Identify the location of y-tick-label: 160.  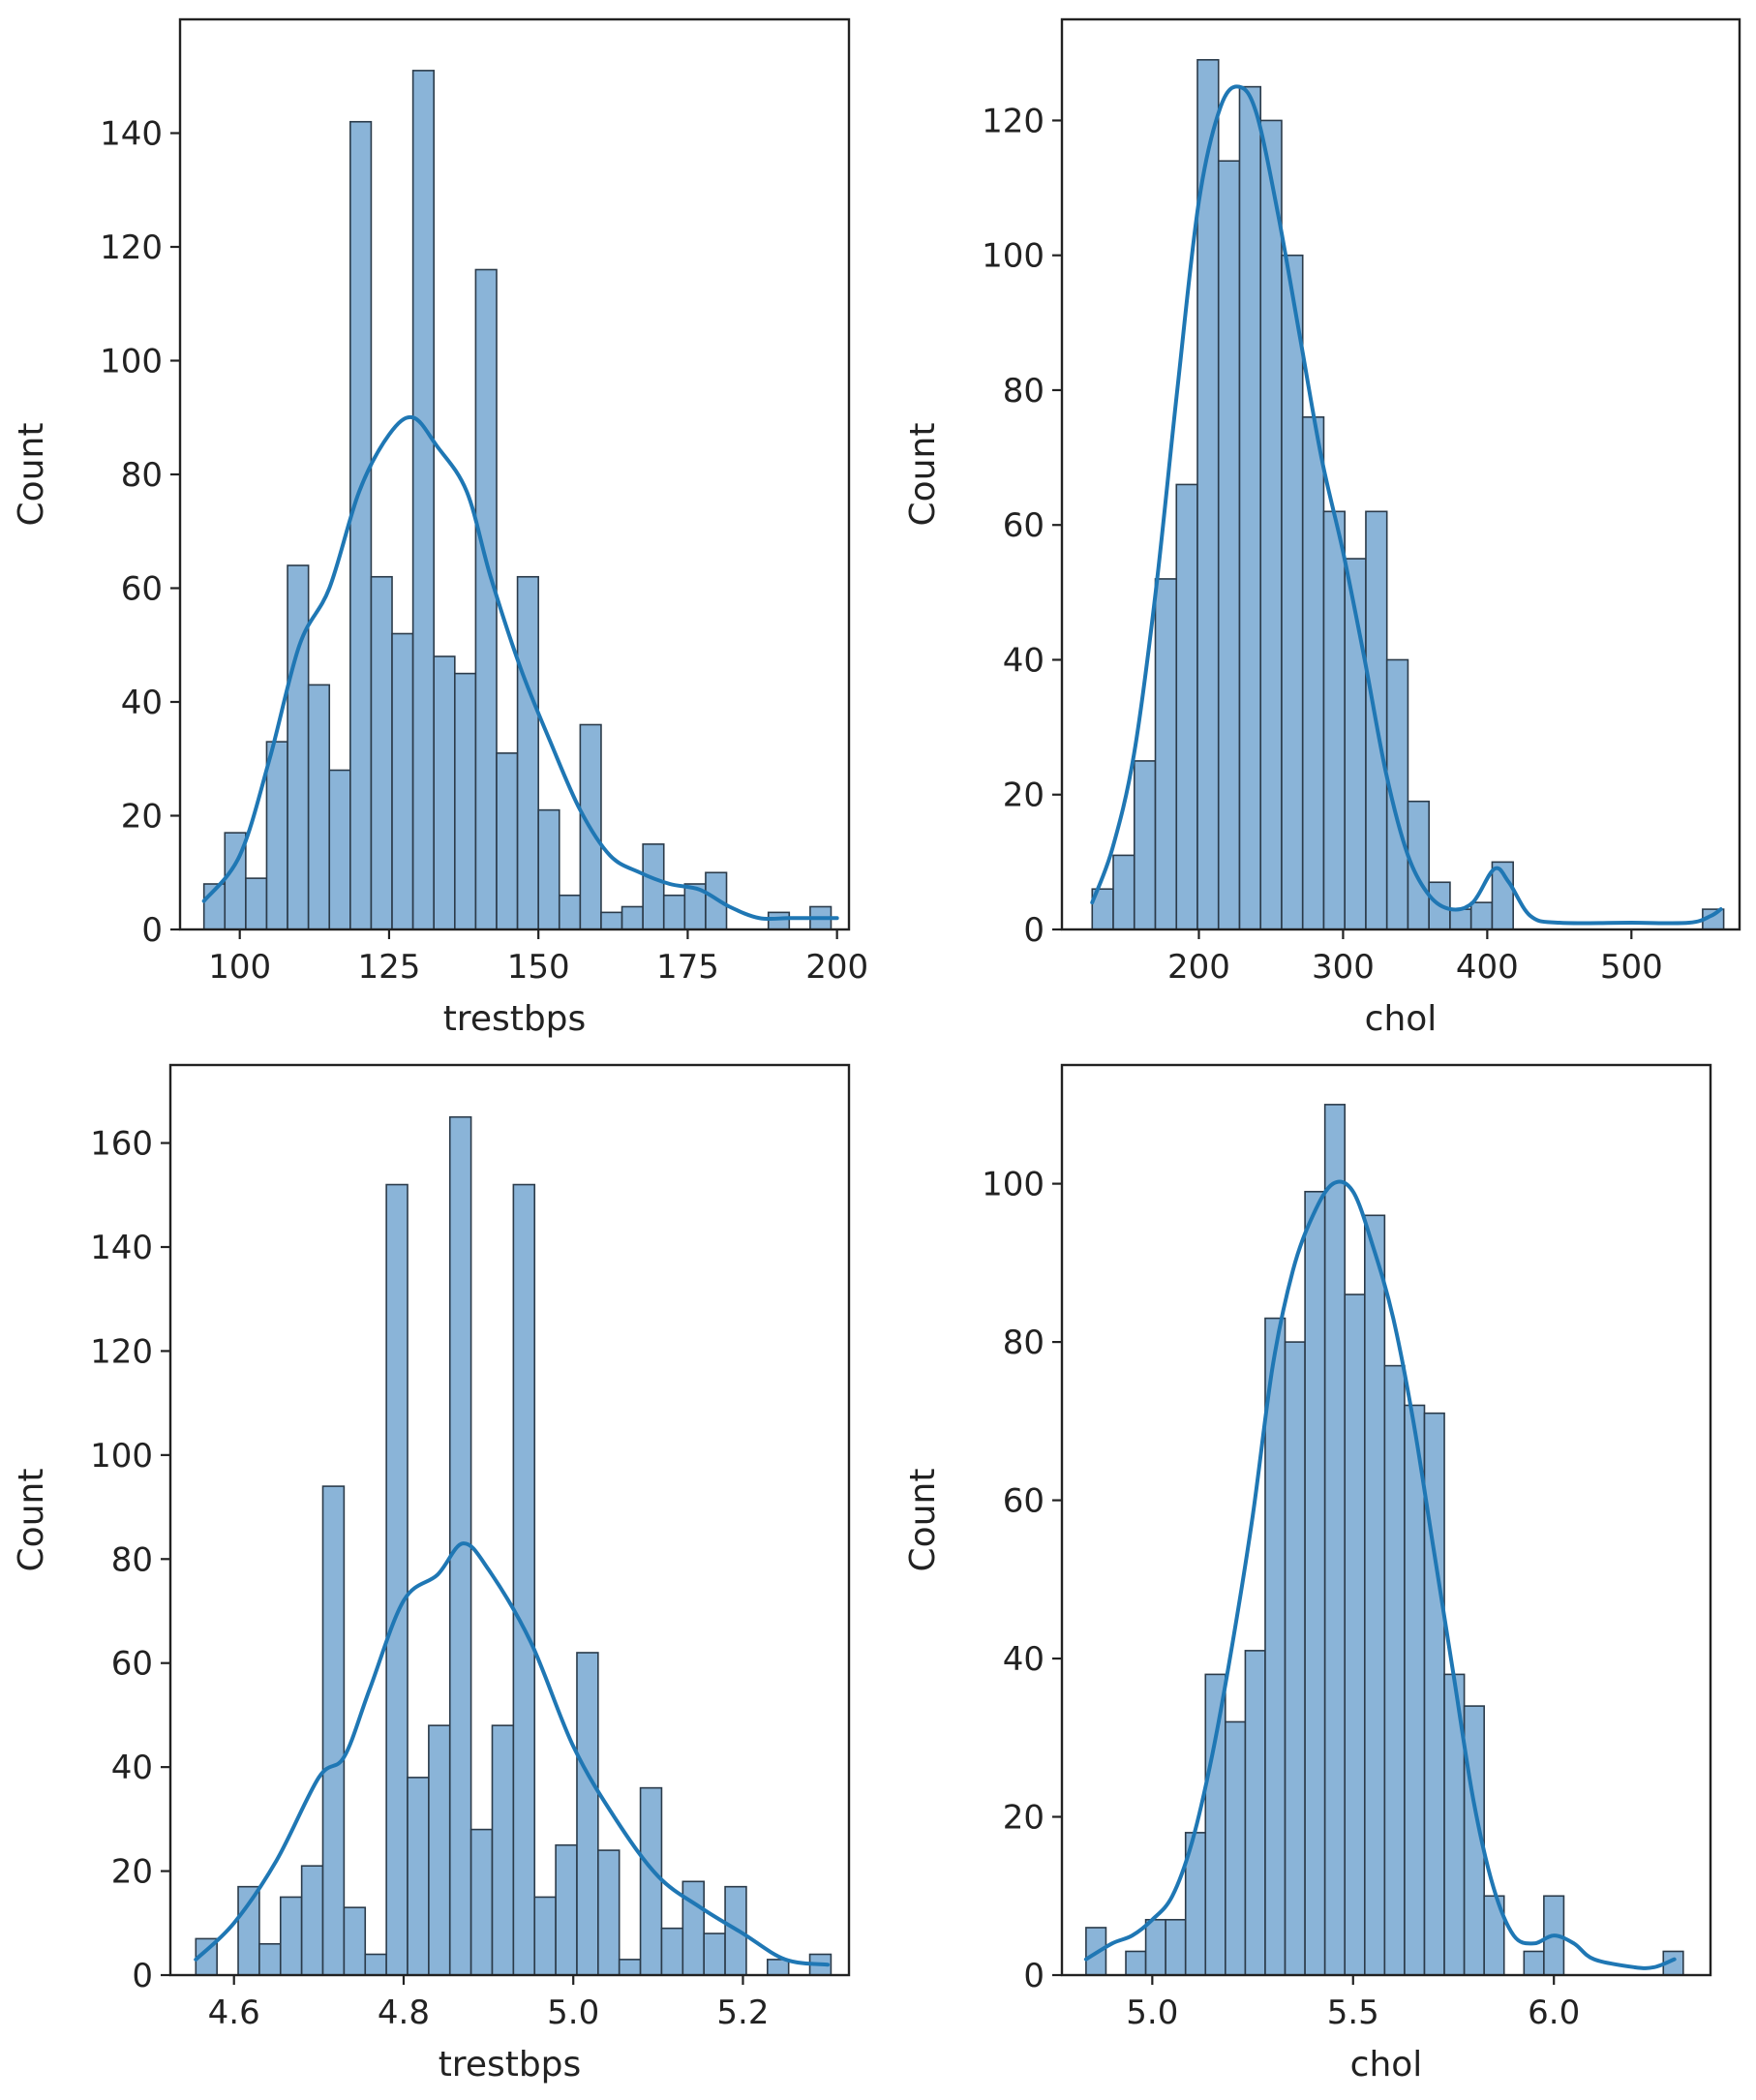
(121, 1144).